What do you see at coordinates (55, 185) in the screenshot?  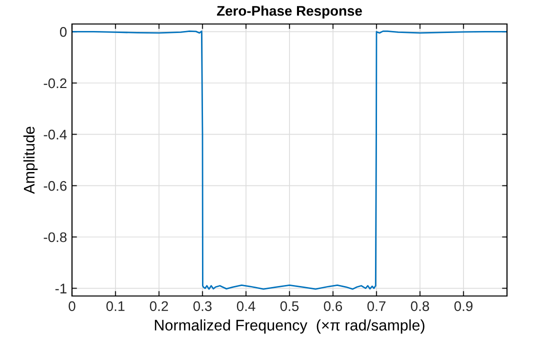 I see `y-tick-label: -0.6` at bounding box center [55, 185].